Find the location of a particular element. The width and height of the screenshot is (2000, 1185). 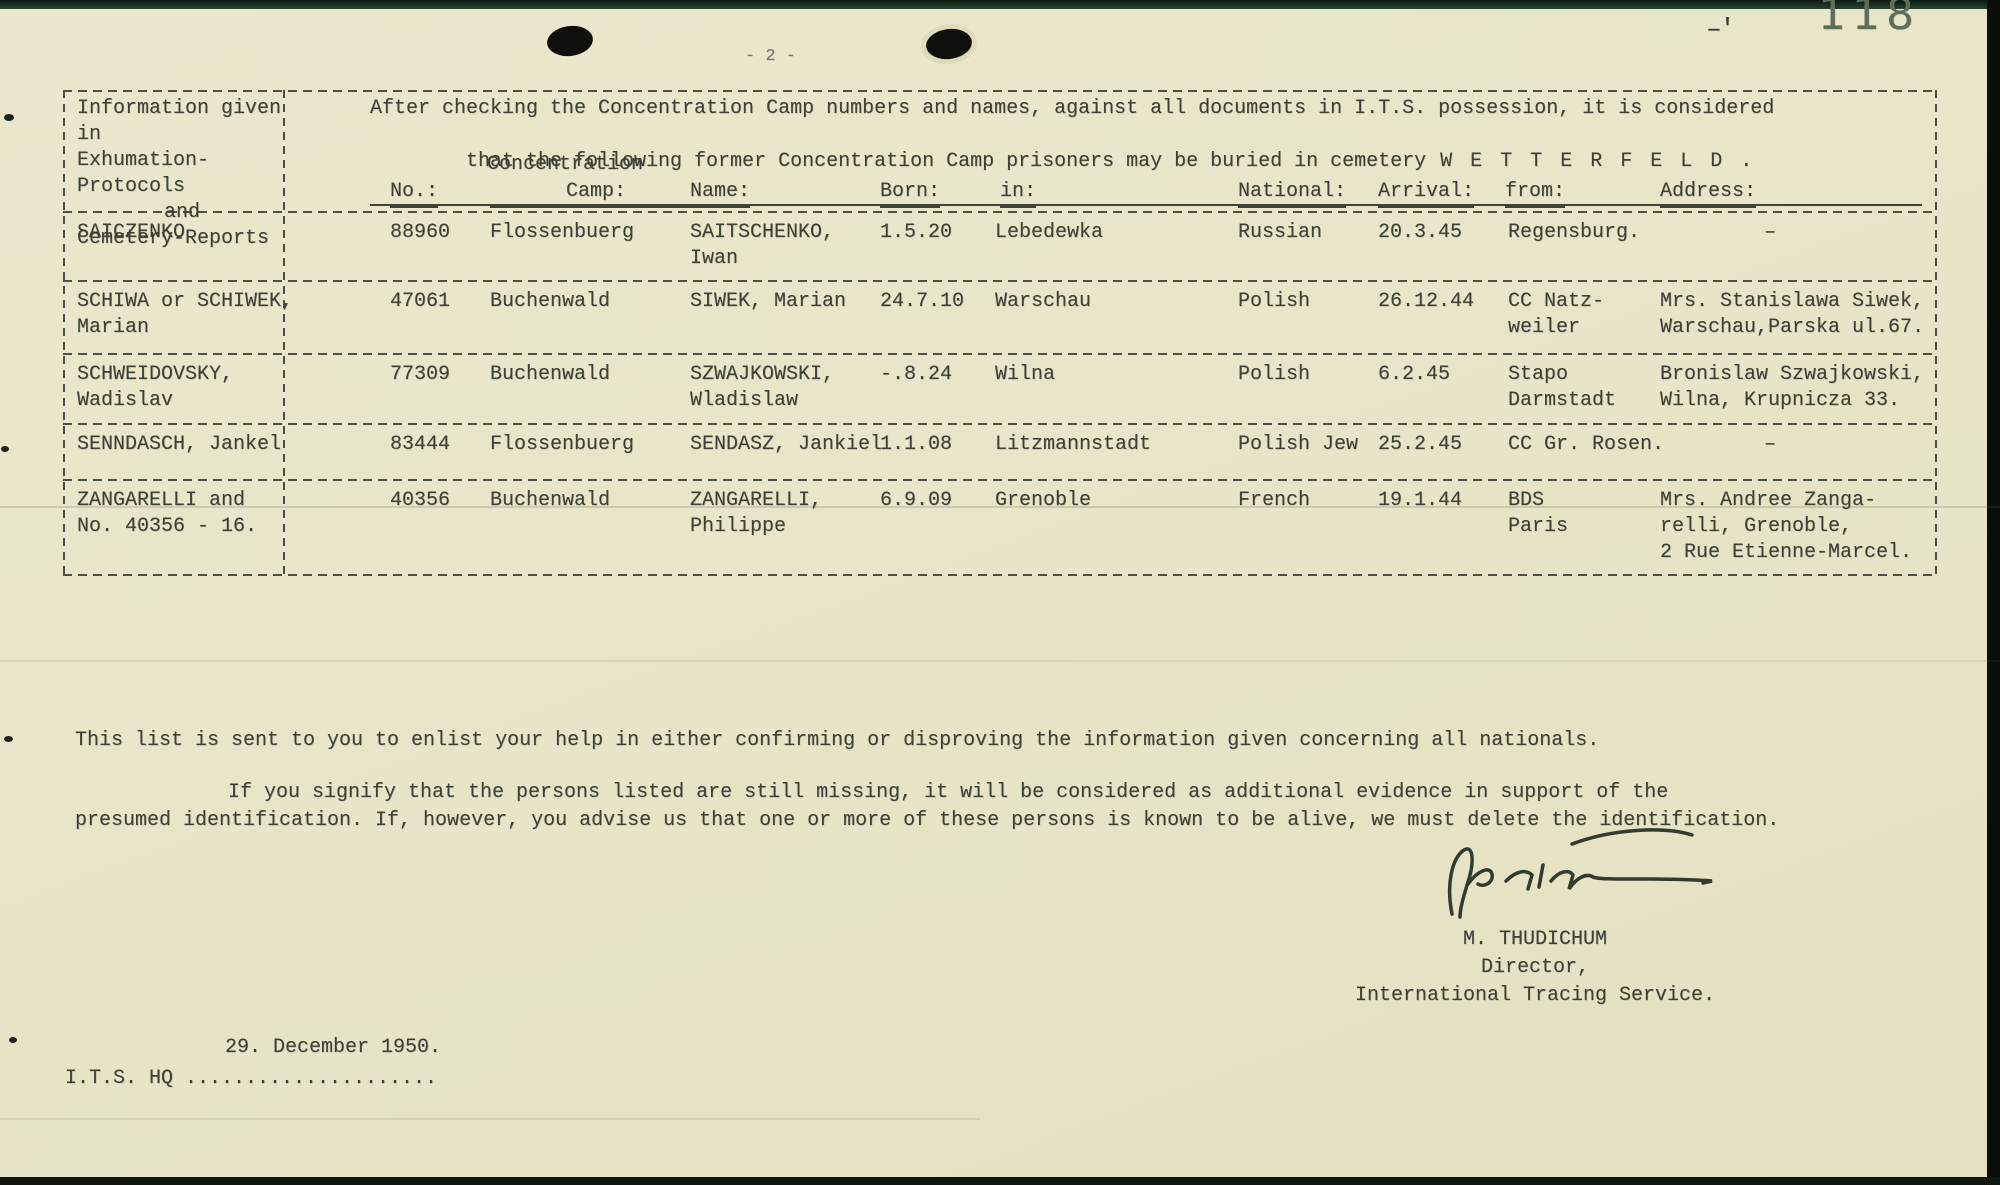

cell-national: Polish Jew is located at coordinates (1298, 444).